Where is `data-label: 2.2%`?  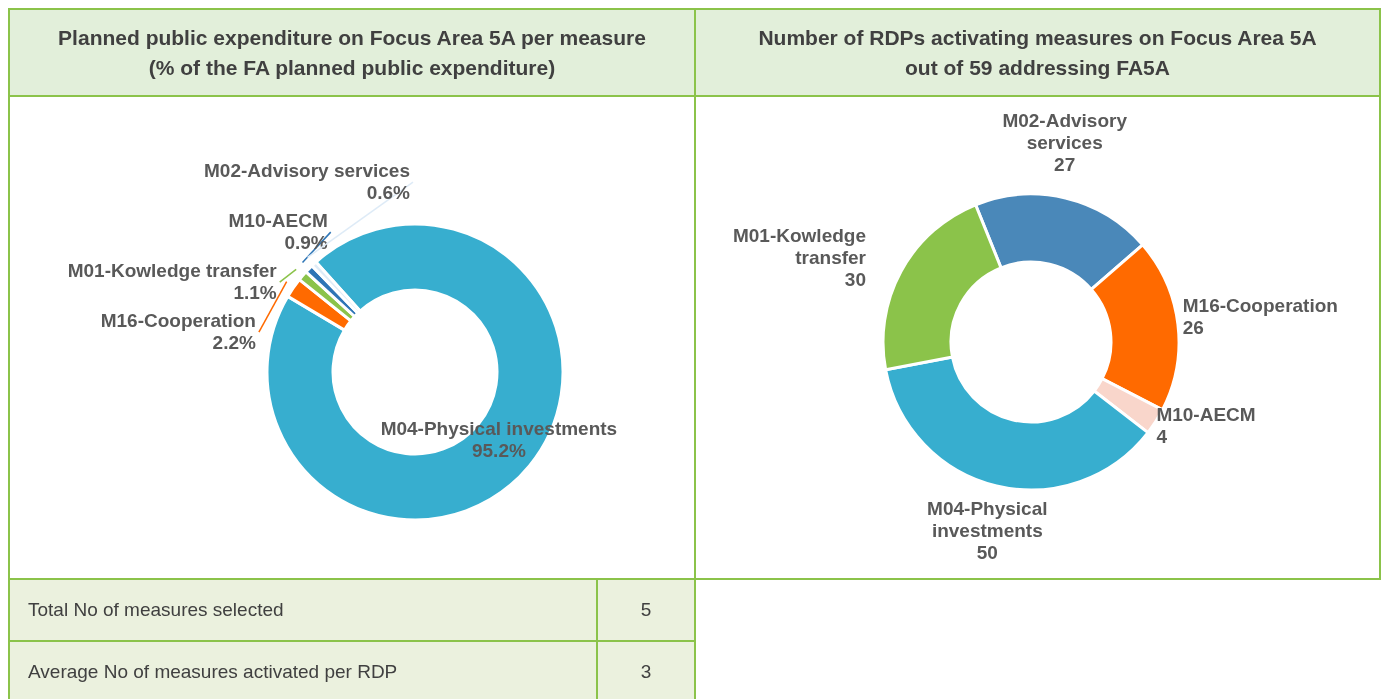 data-label: 2.2% is located at coordinates (234, 343).